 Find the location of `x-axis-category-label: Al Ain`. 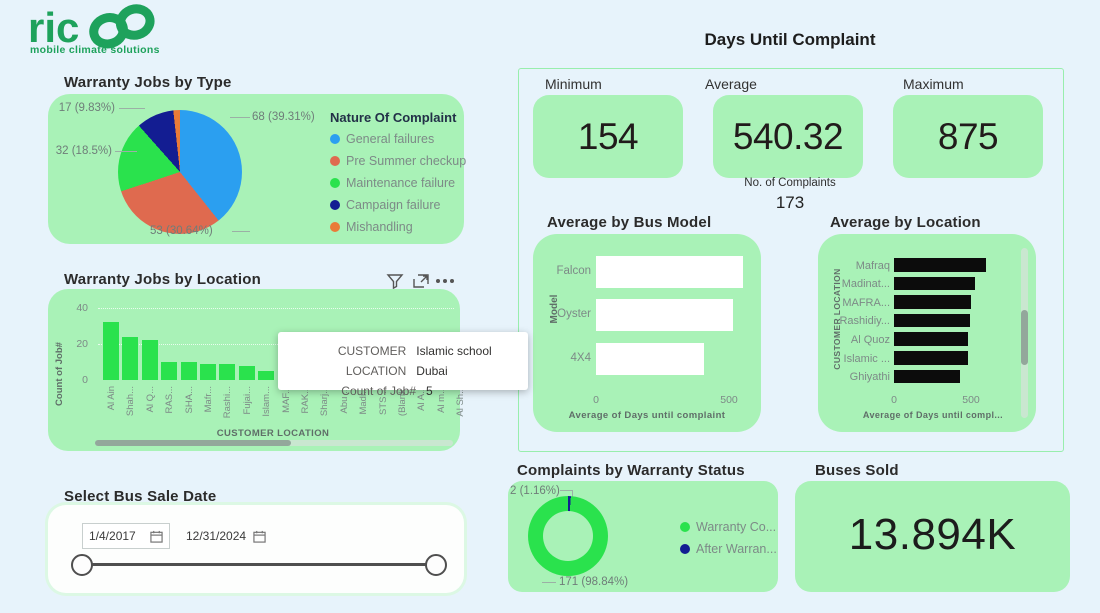

x-axis-category-label: Al Ain is located at coordinates (111, 398).